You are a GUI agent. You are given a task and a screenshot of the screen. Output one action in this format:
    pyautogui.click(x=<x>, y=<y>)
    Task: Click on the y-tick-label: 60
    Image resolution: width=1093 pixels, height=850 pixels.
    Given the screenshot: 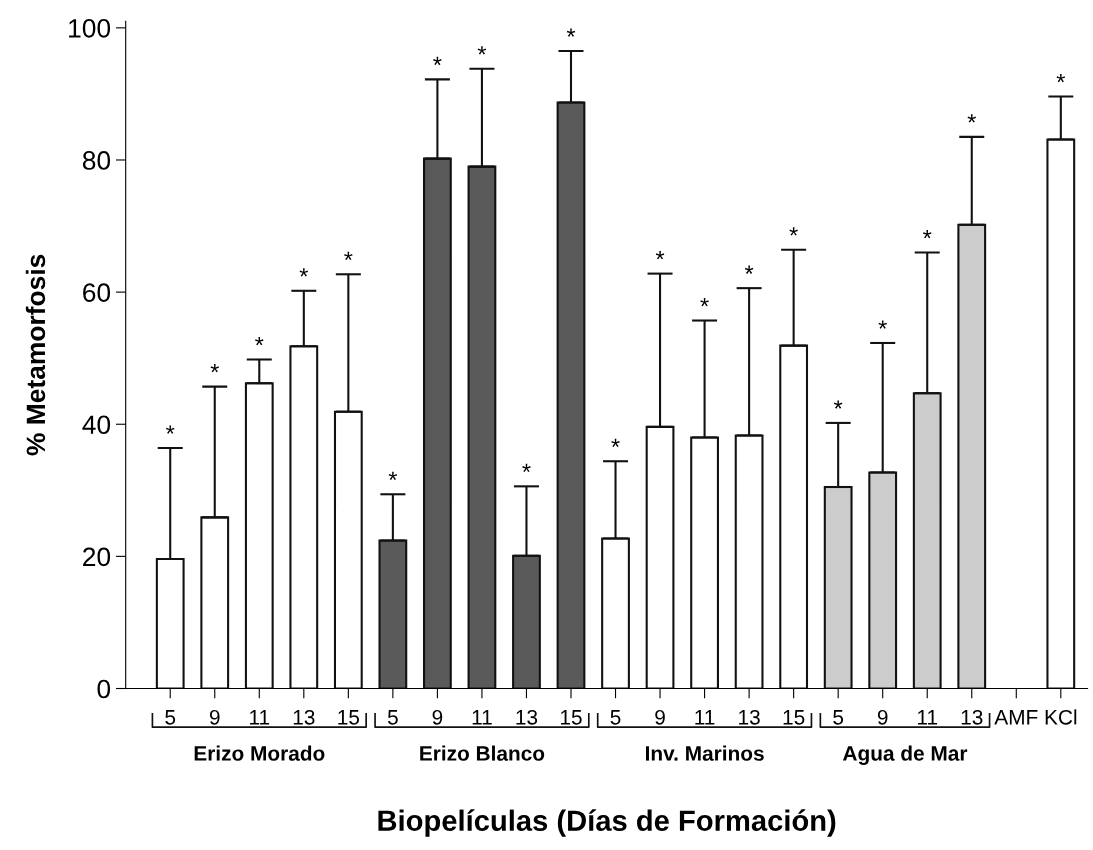 What is the action you would take?
    pyautogui.click(x=97, y=292)
    